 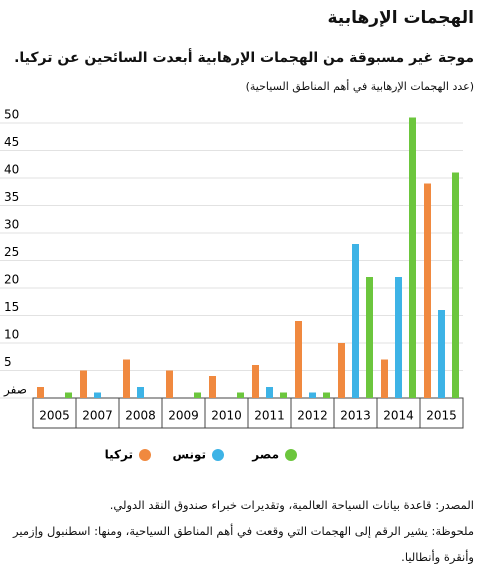 I want to click on y-tick-label: 50, so click(x=11, y=115).